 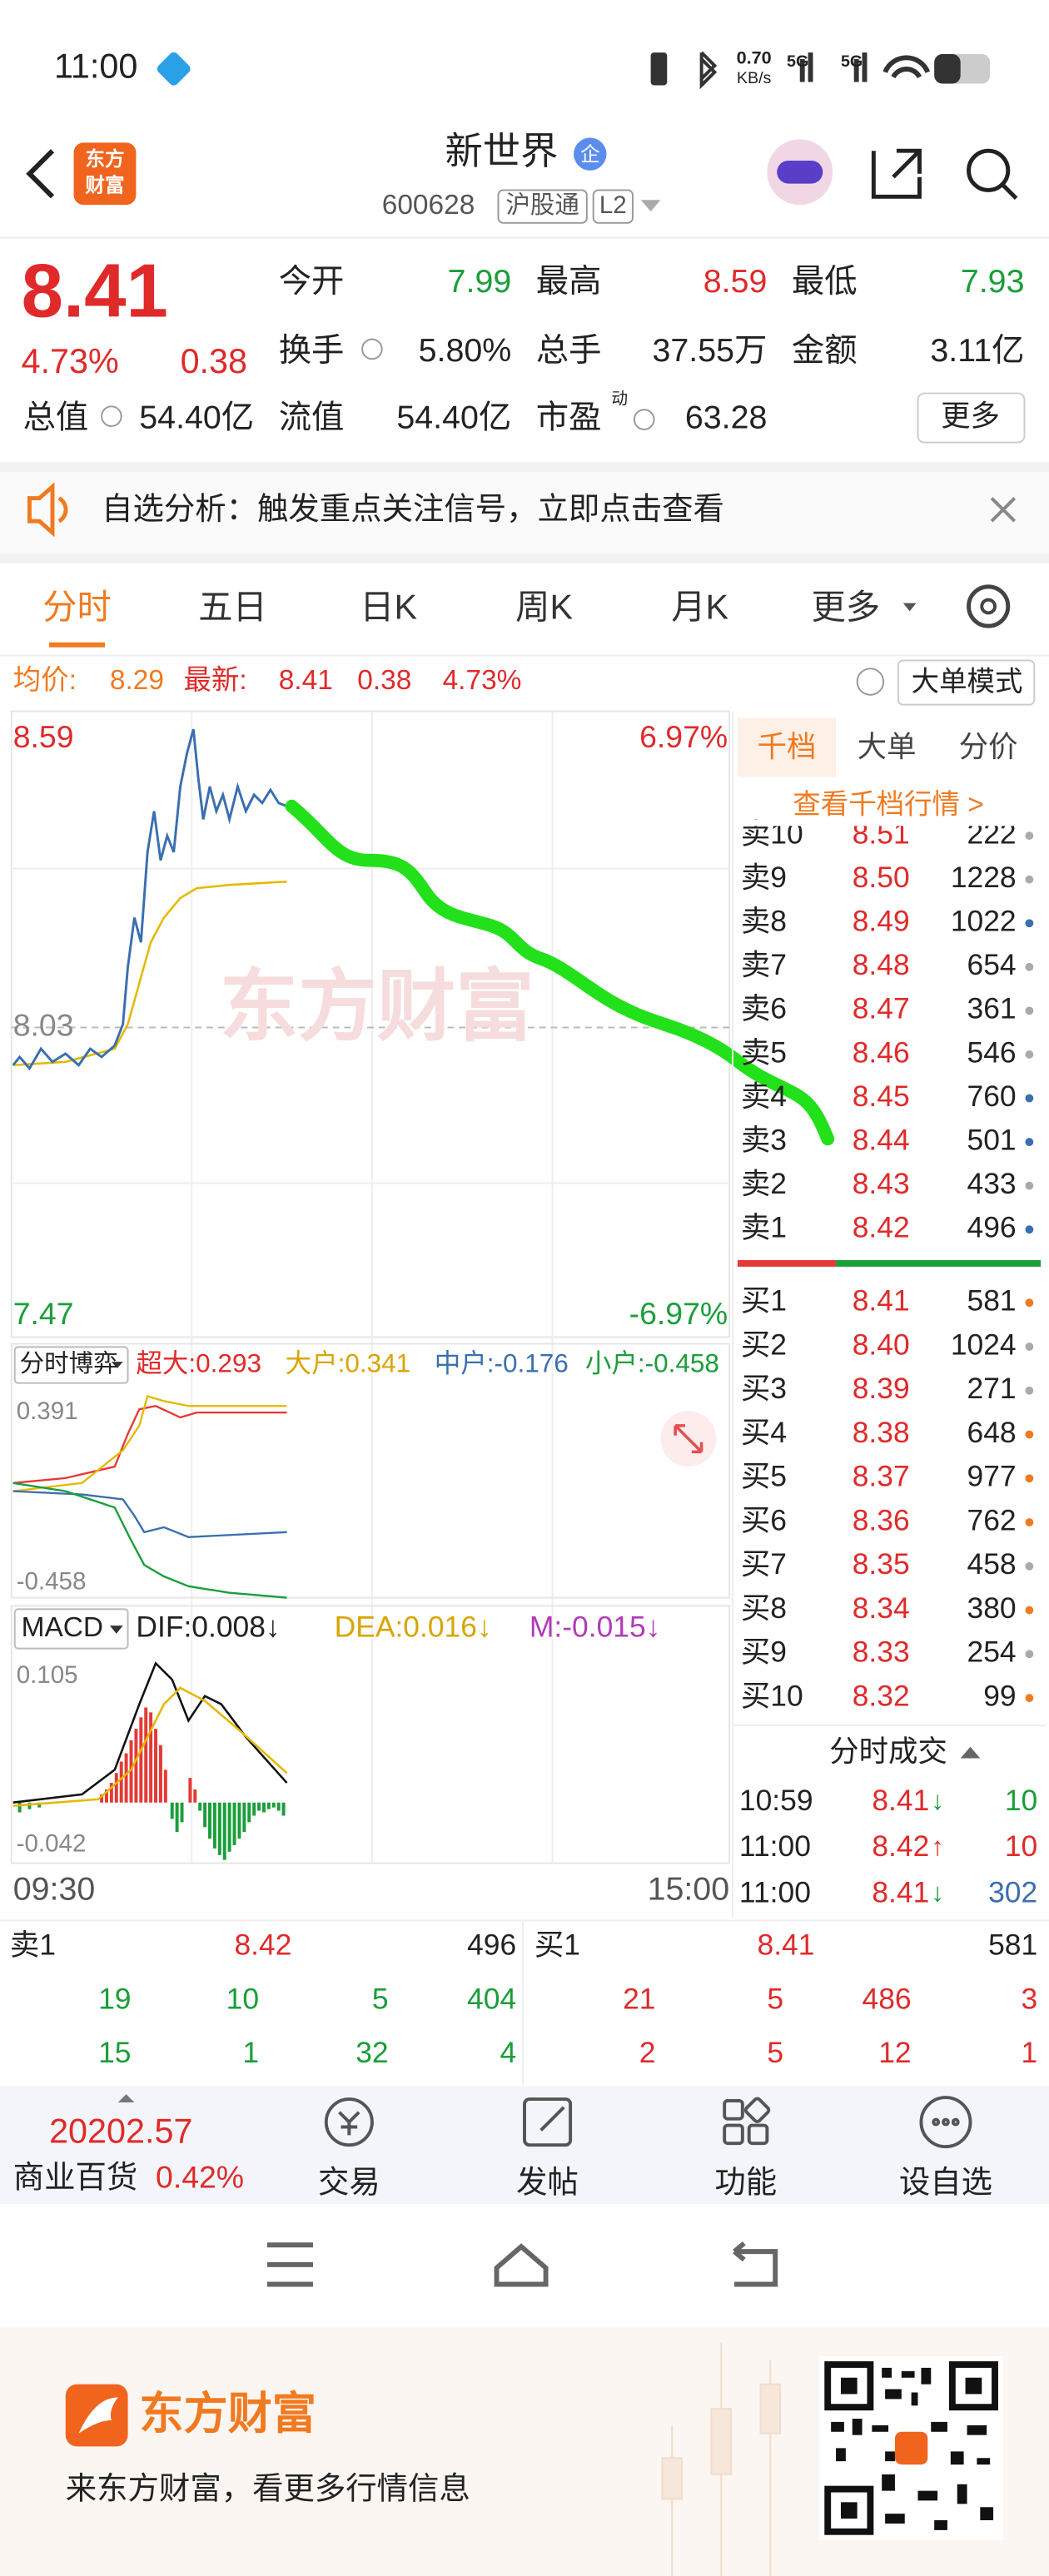 I want to click on share-button, so click(x=896, y=173).